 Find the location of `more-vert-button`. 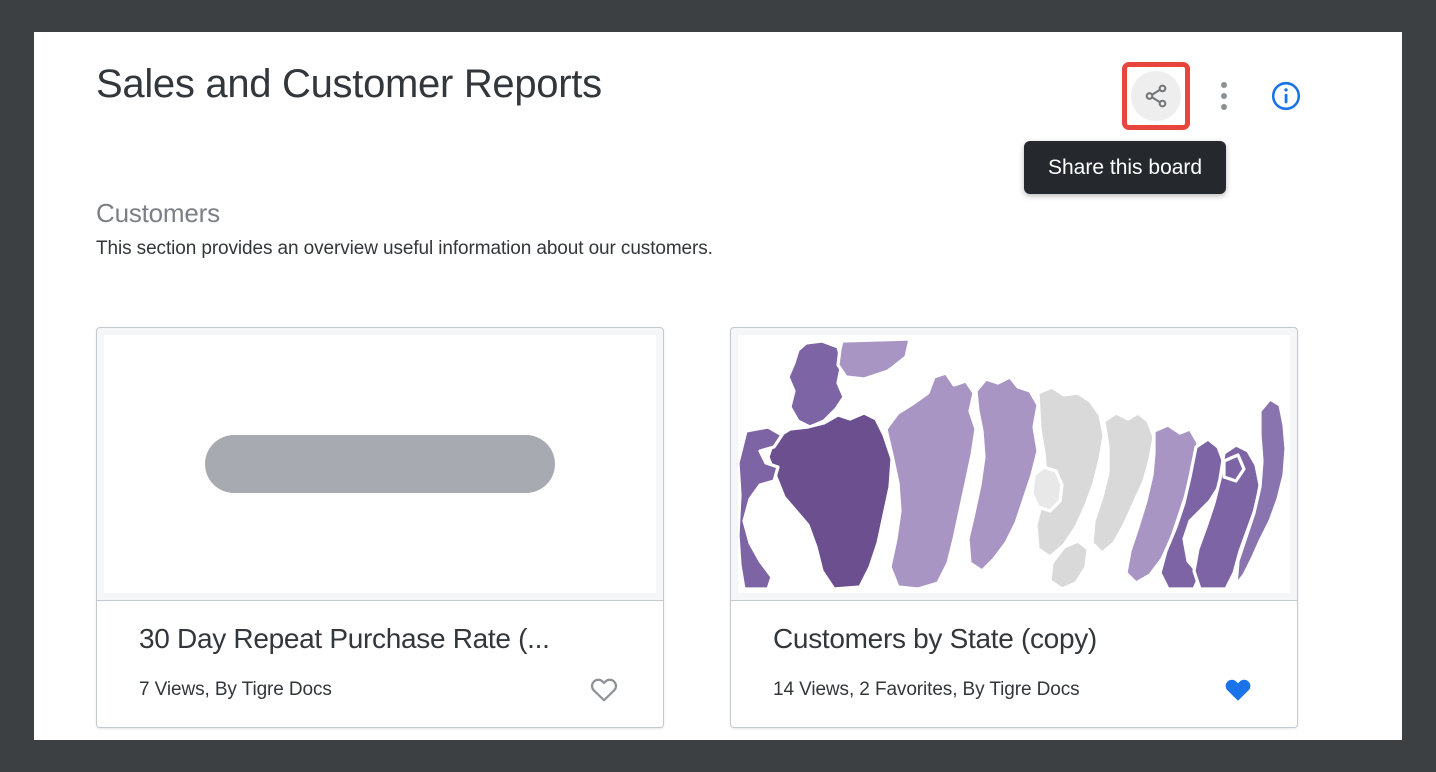

more-vert-button is located at coordinates (1224, 96).